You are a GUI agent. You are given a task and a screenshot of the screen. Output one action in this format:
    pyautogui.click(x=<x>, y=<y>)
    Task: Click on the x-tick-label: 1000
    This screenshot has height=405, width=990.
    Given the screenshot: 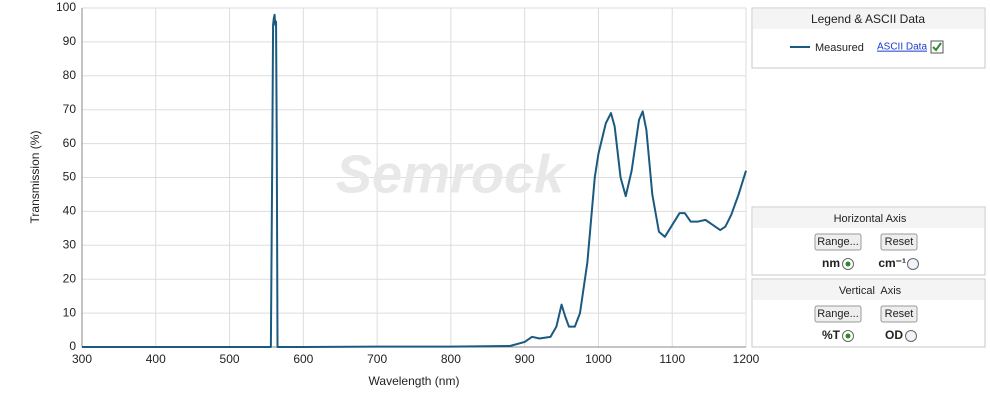 What is the action you would take?
    pyautogui.click(x=598, y=359)
    